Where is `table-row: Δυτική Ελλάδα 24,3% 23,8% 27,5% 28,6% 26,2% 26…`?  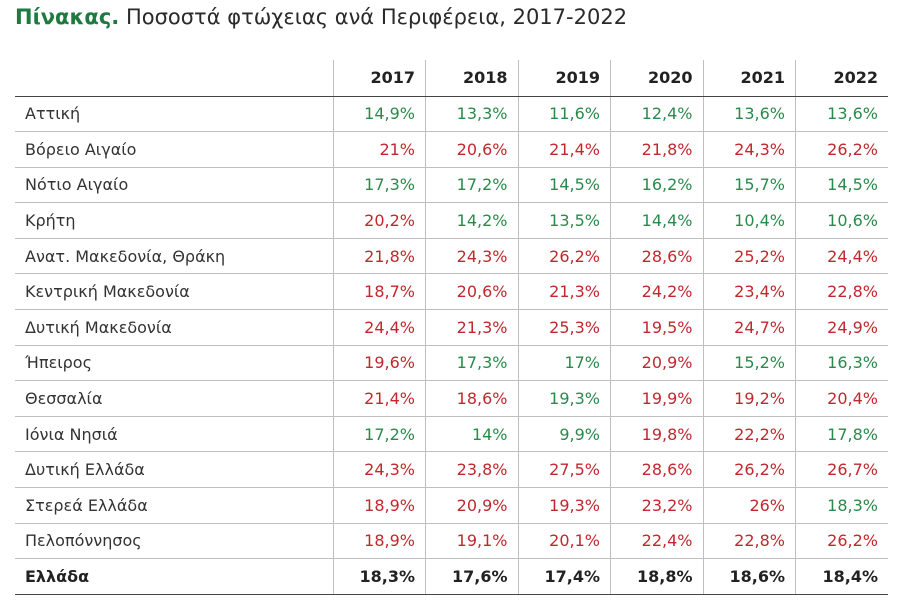 table-row: Δυτική Ελλάδα 24,3% 23,8% 27,5% 28,6% 26,2% 26… is located at coordinates (451, 470).